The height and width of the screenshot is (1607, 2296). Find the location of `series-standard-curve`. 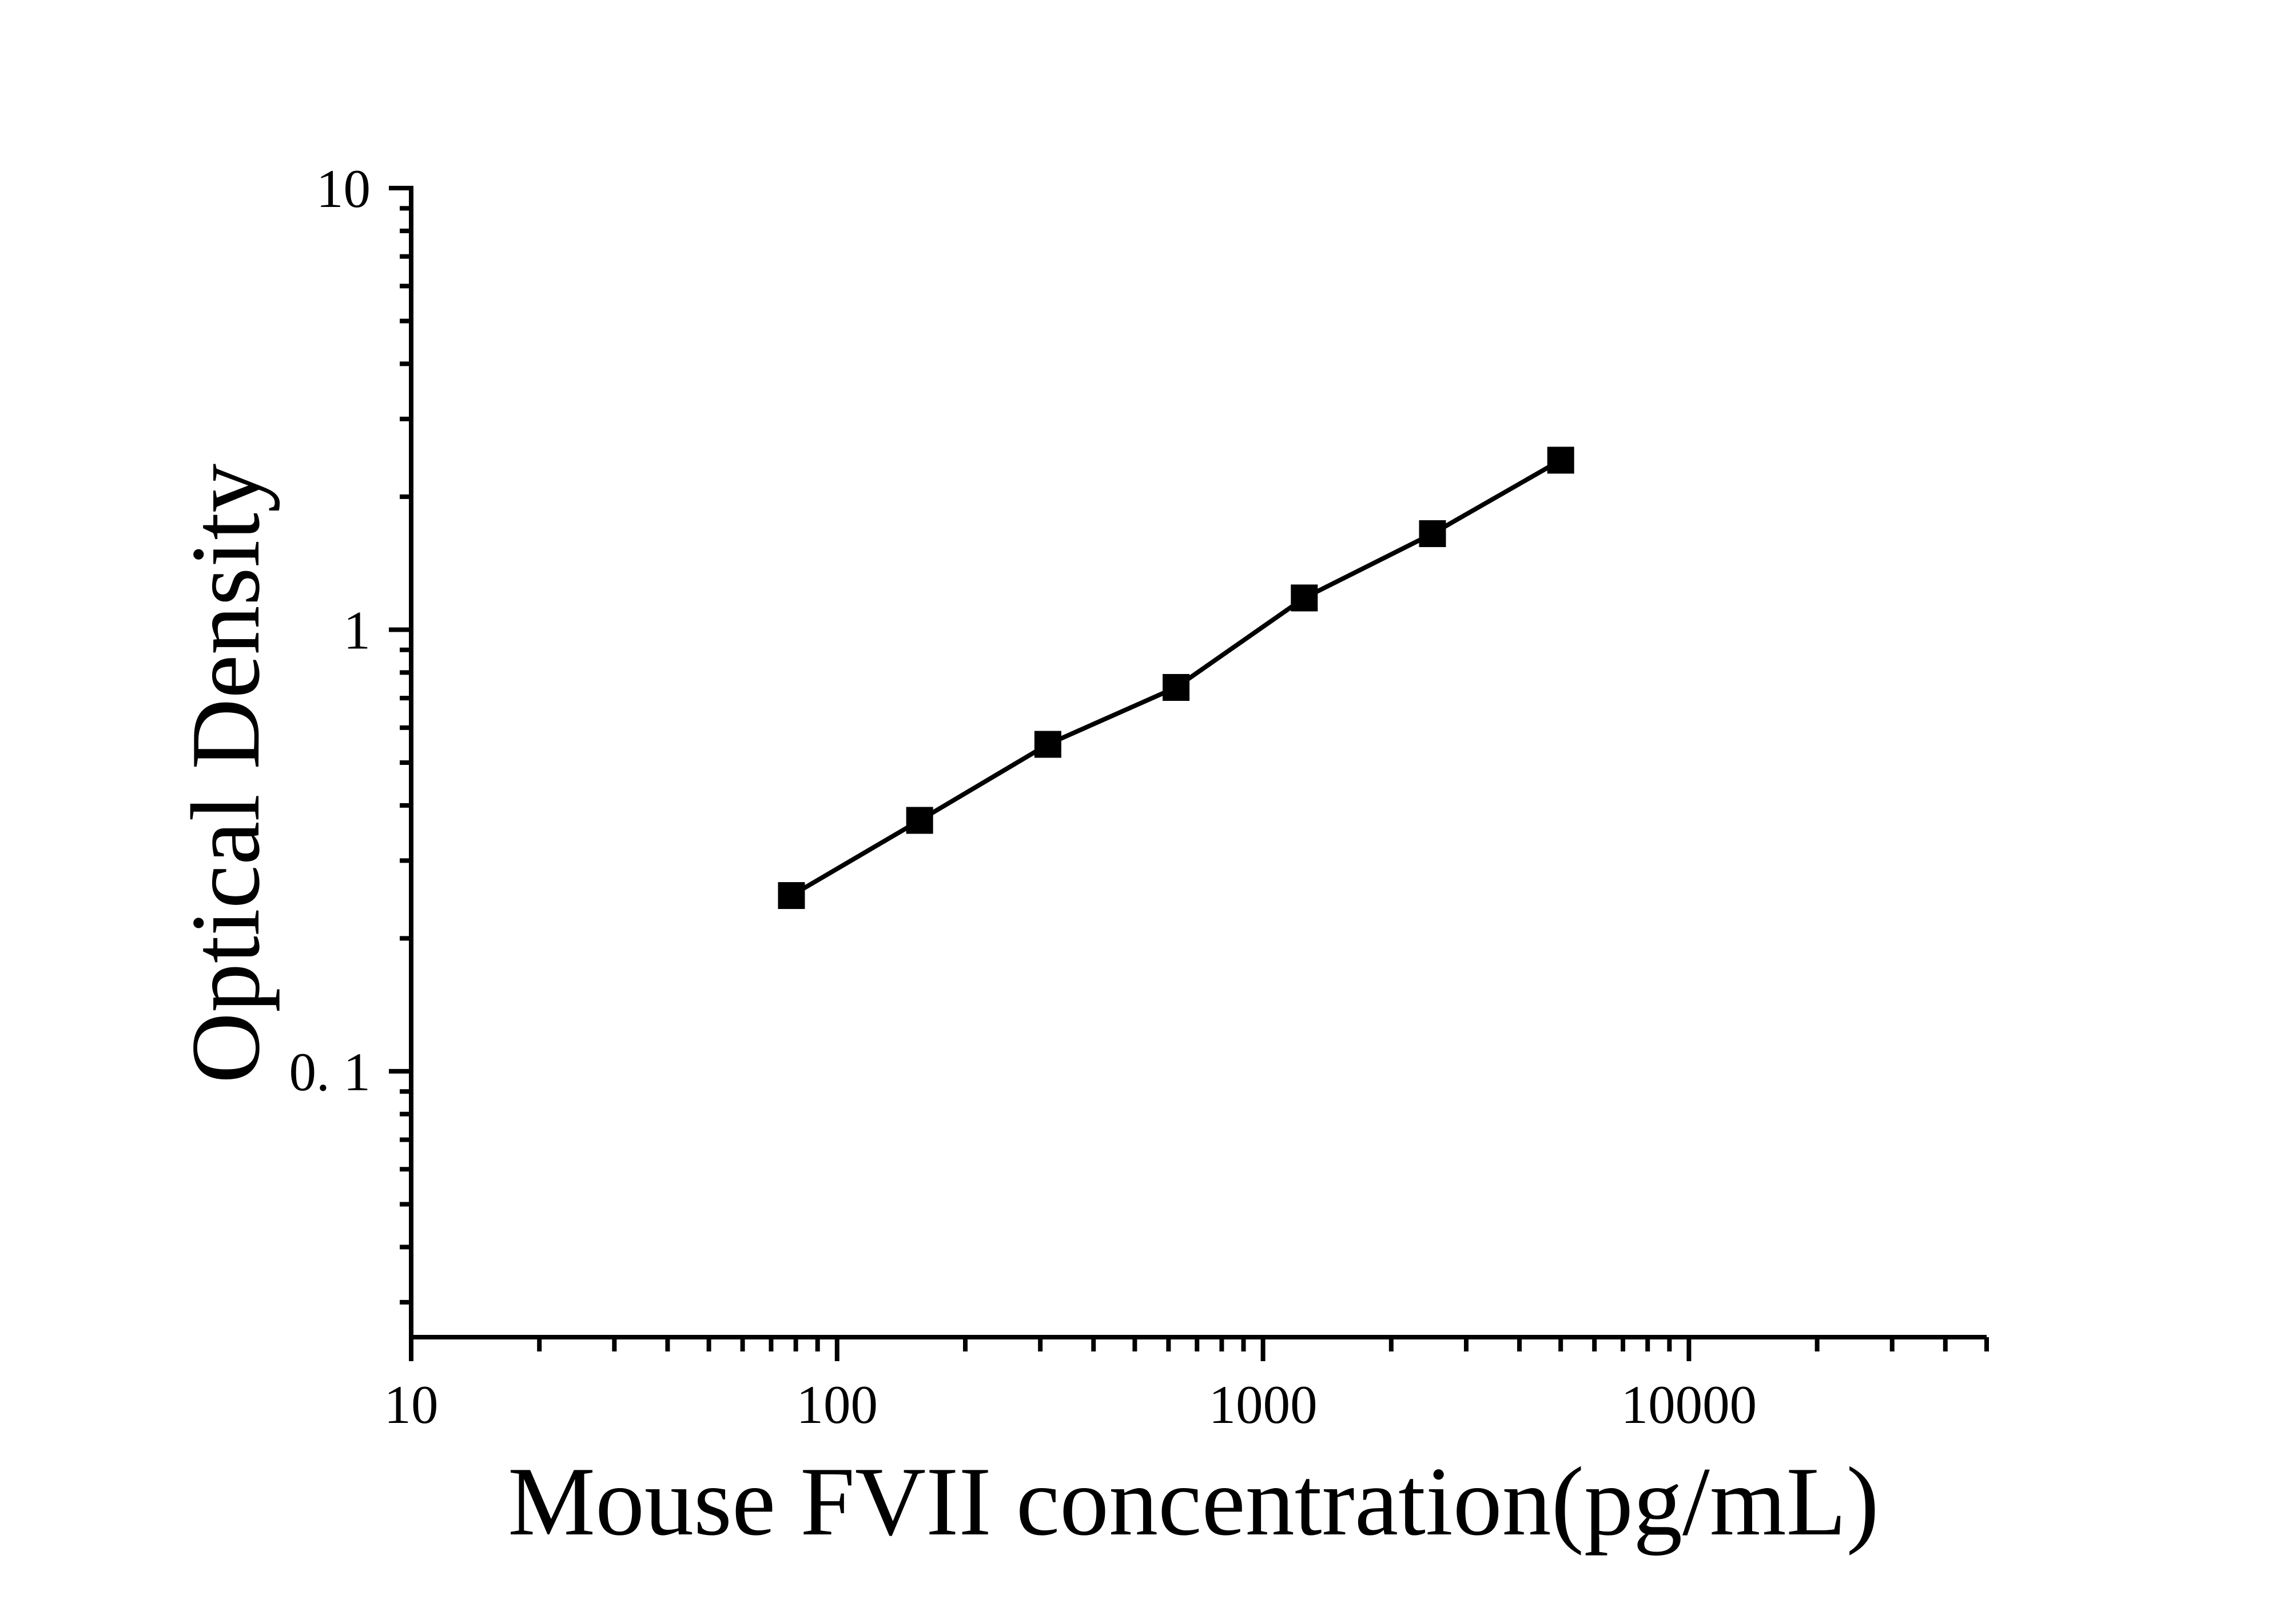

series-standard-curve is located at coordinates (1176, 678).